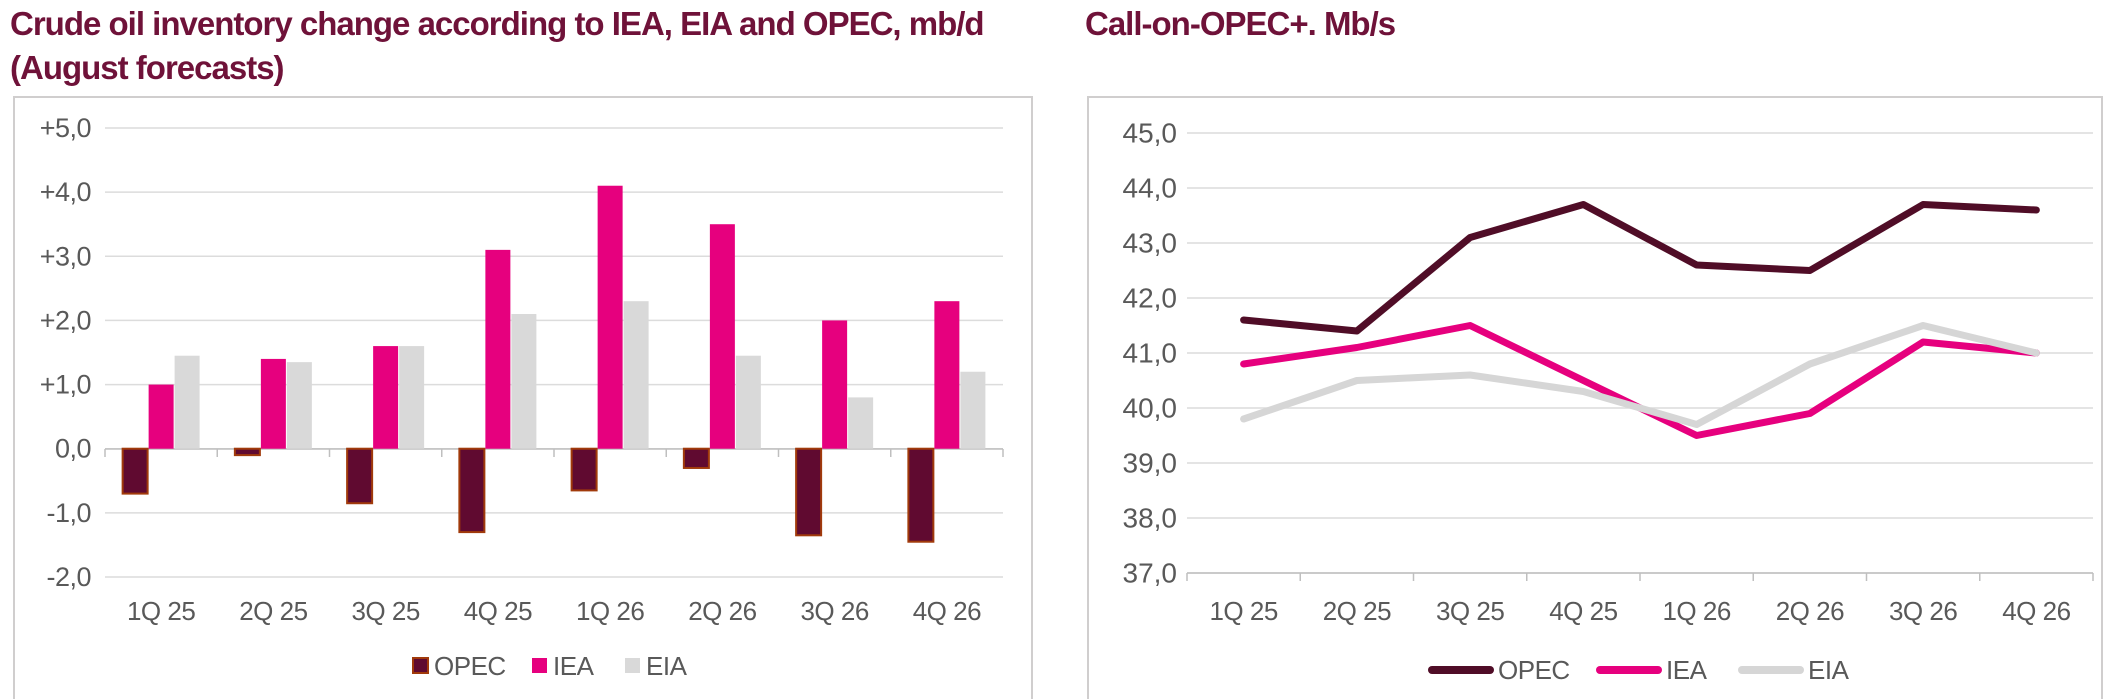  Describe the element at coordinates (1150, 463) in the screenshot. I see `y-tick-label: 39,0` at that location.